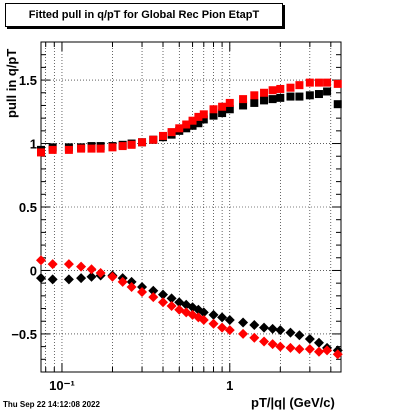  I want to click on y-axis-label: pull in q/pT, so click(11, 83).